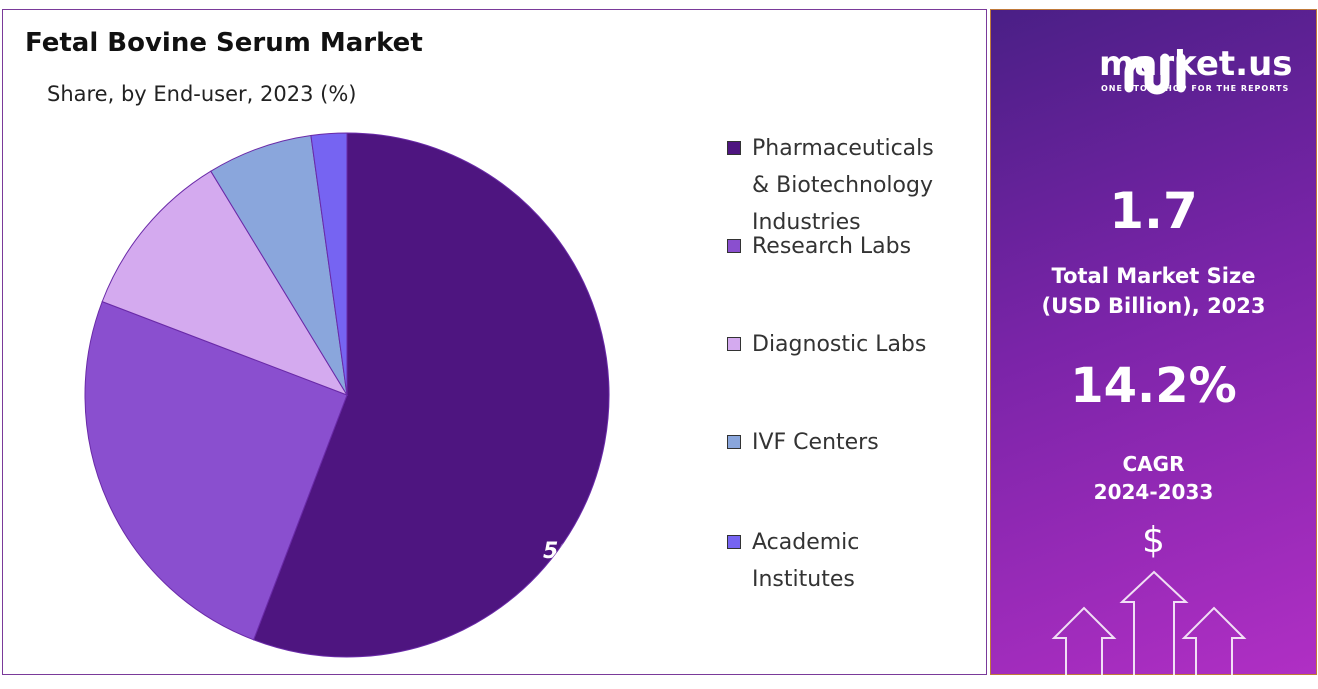 The height and width of the screenshot is (689, 1318). What do you see at coordinates (202, 94) in the screenshot?
I see `chart-subtitle: Share, by End-user, 2023 (%)` at bounding box center [202, 94].